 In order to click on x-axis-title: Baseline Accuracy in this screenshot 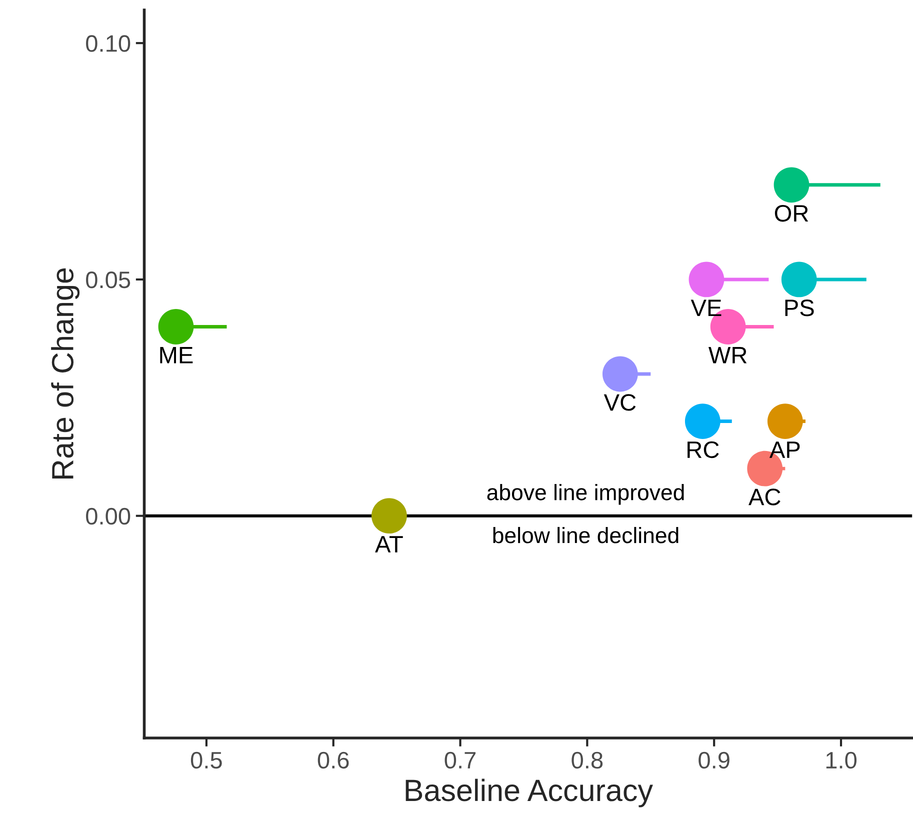, I will do `click(529, 793)`.